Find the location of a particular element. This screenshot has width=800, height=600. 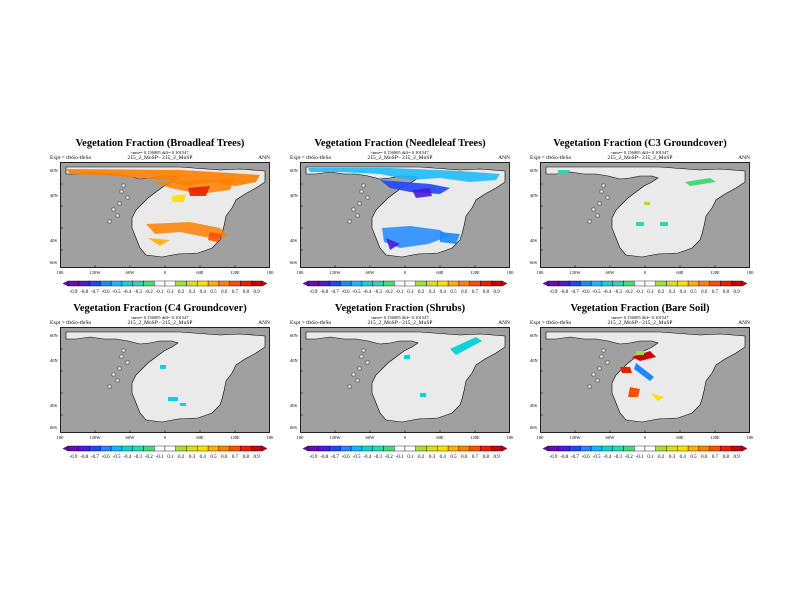

x-tick-label: 60W is located at coordinates (130, 437).